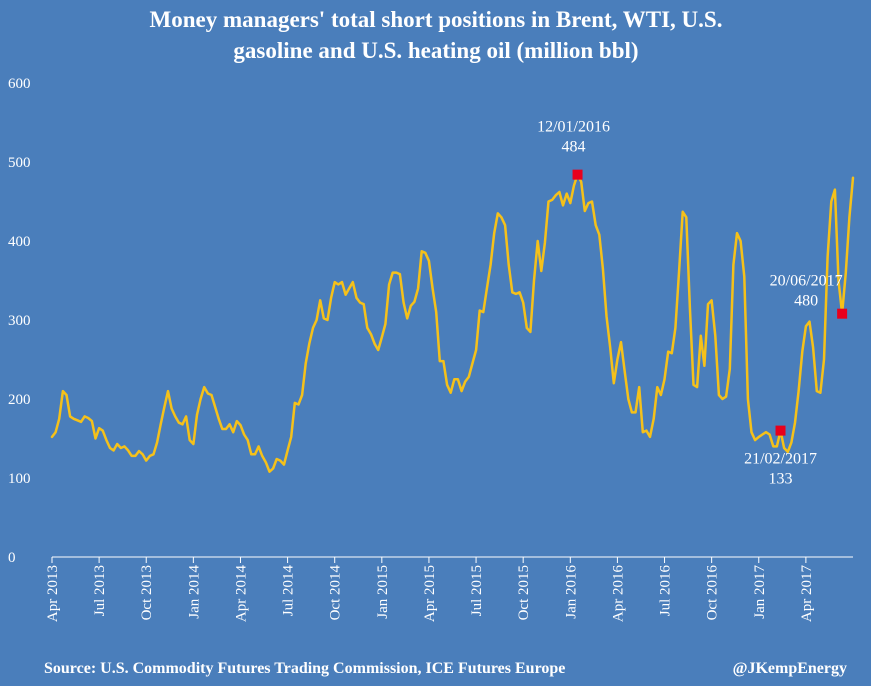  What do you see at coordinates (336, 593) in the screenshot?
I see `x-tick-label: Oct 2014` at bounding box center [336, 593].